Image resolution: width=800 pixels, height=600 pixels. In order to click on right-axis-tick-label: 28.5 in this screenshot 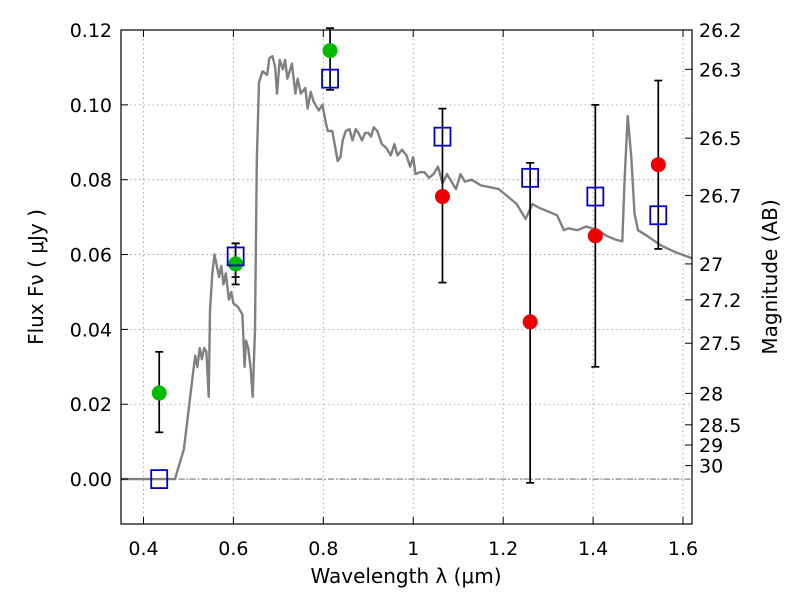, I will do `click(720, 426)`.